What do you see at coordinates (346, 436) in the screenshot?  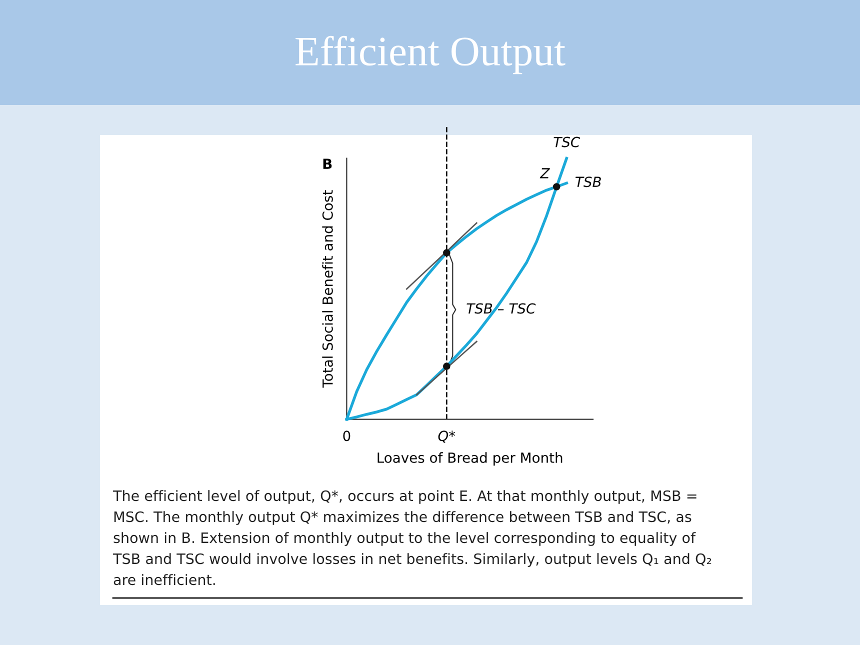 I see `x-tick-label: 0` at bounding box center [346, 436].